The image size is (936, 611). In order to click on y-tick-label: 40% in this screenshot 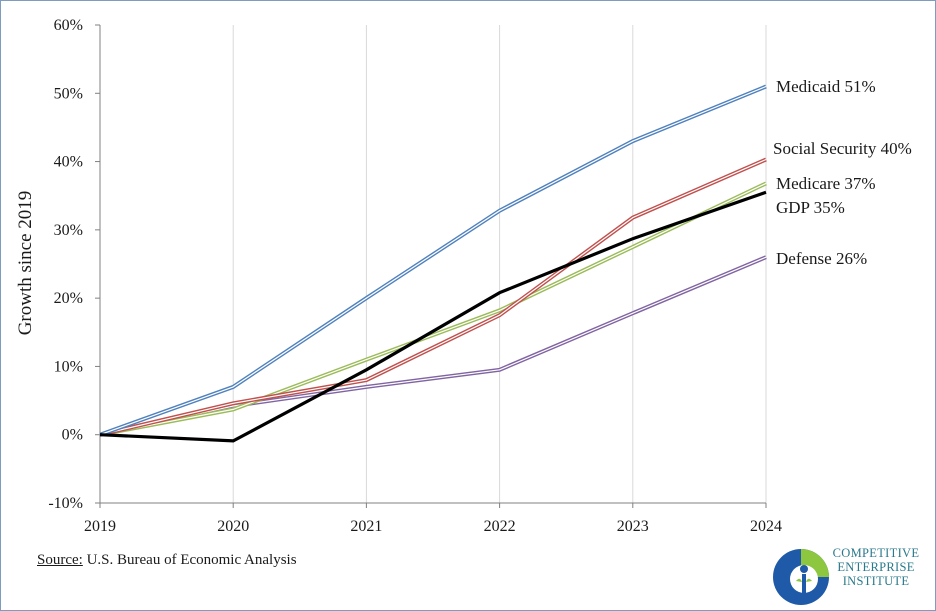, I will do `click(68, 162)`.